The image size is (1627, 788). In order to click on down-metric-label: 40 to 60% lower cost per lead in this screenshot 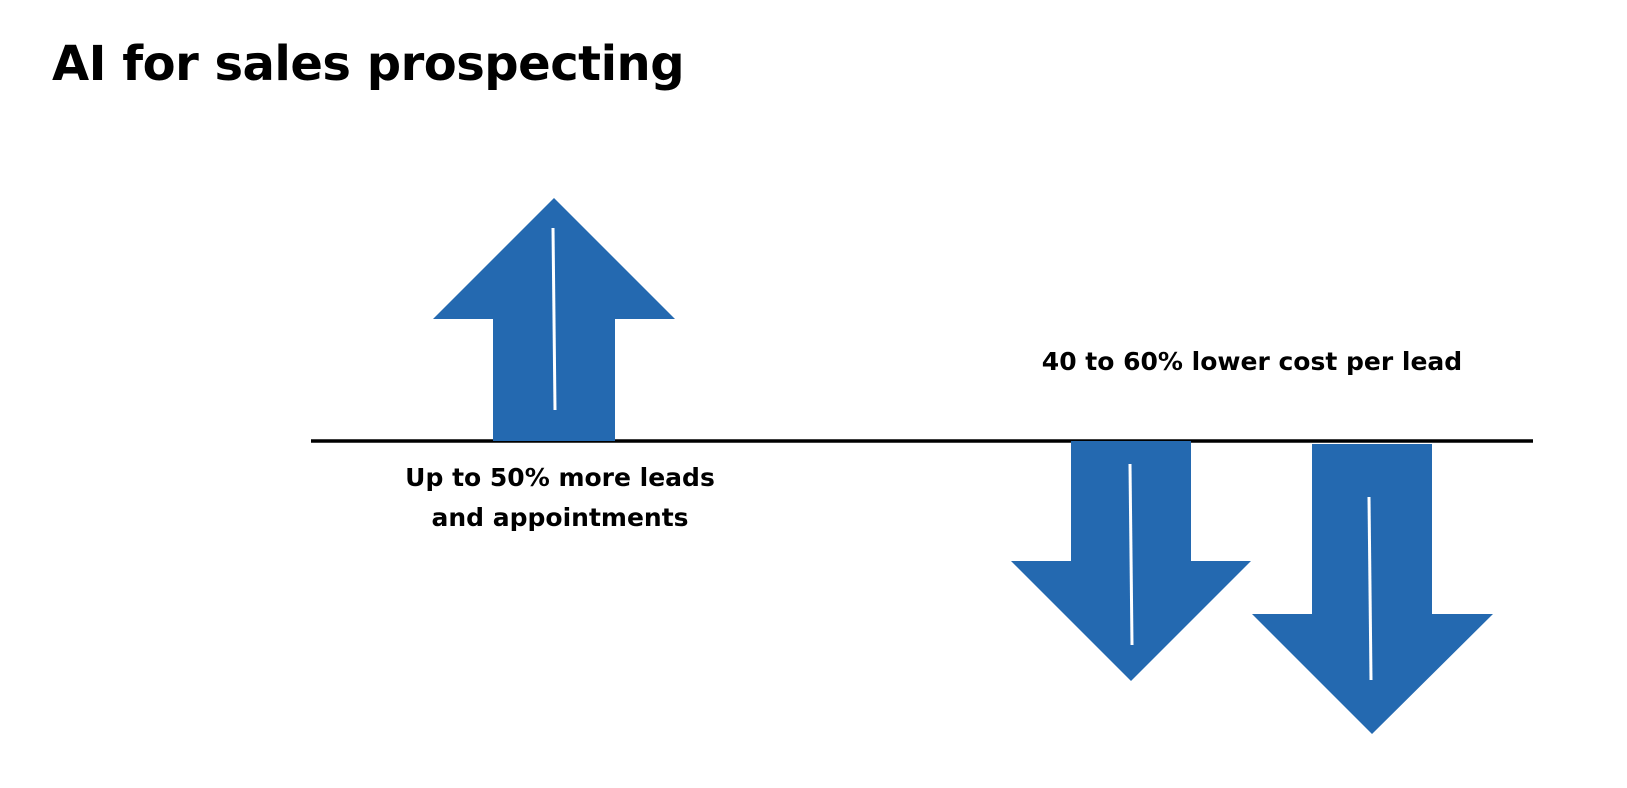, I will do `click(1252, 361)`.